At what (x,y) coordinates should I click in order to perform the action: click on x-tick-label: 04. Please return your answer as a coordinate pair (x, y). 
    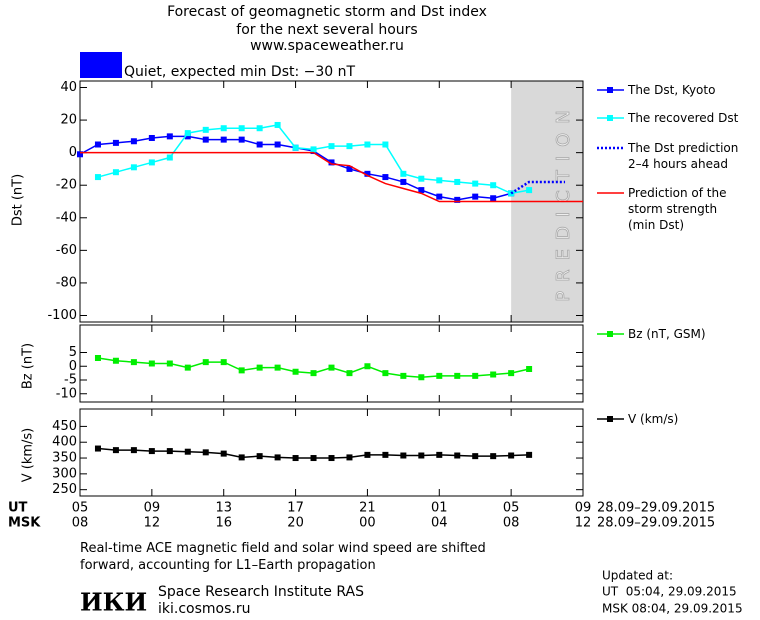
    Looking at the image, I should click on (439, 523).